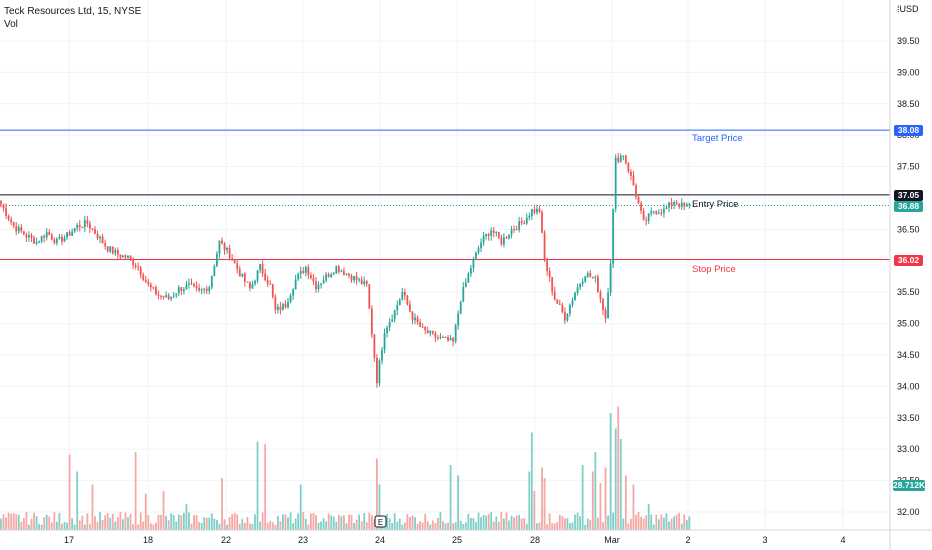 The height and width of the screenshot is (550, 932). Describe the element at coordinates (908, 9) in the screenshot. I see `currency-selector: ⁞USD` at that location.